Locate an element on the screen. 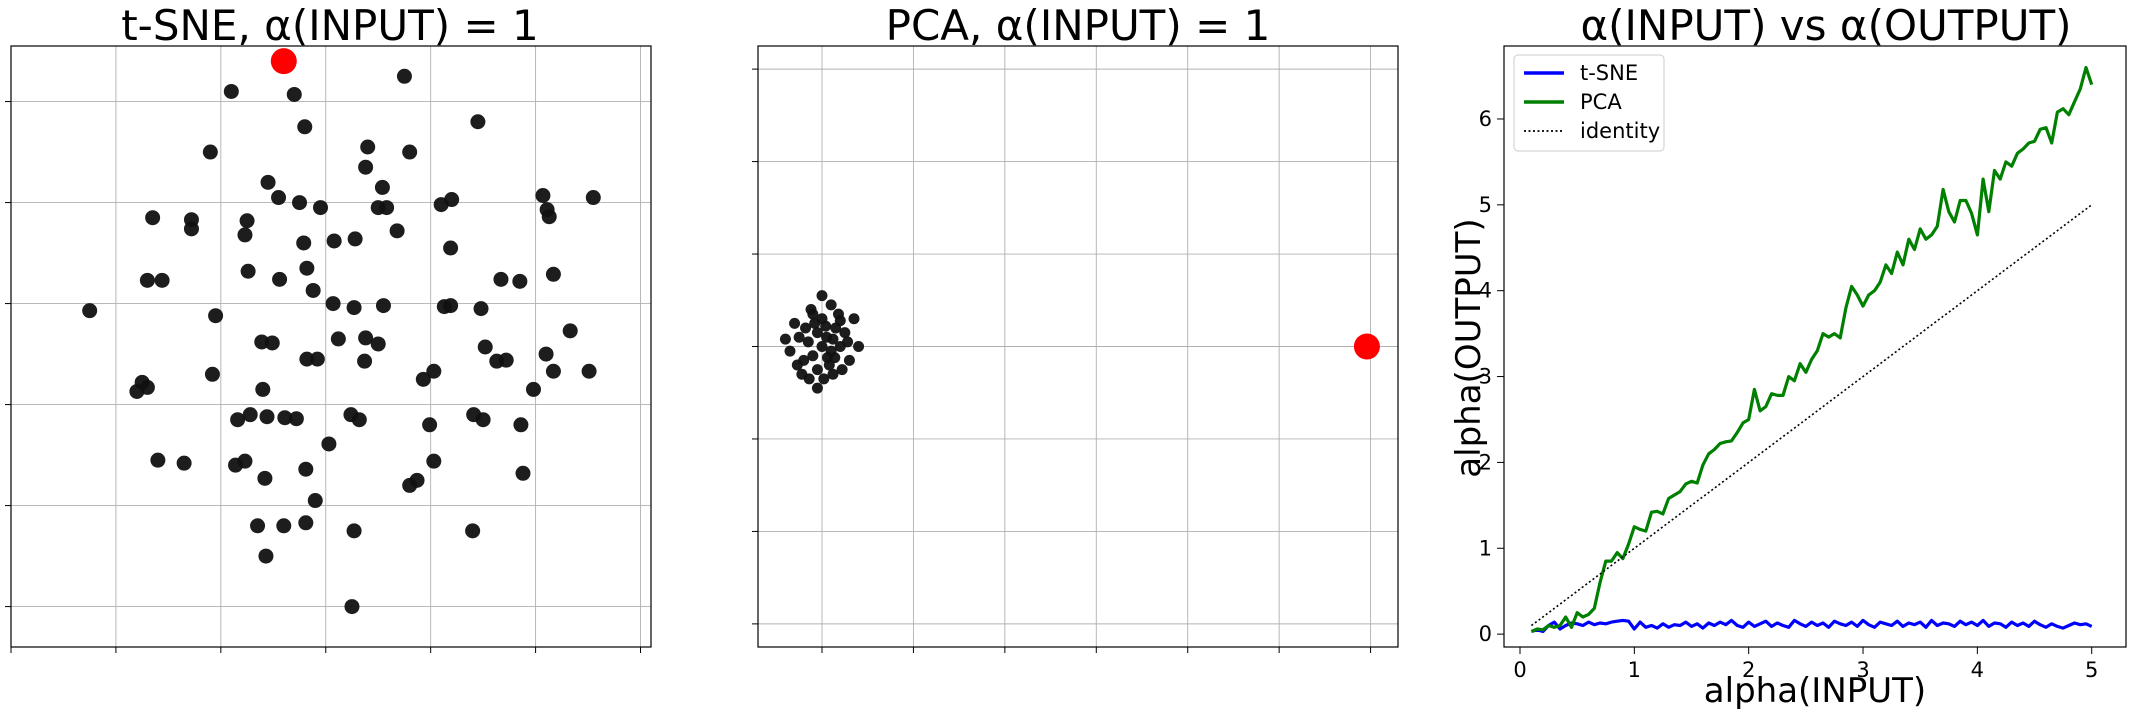 This screenshot has width=2152, height=712. y-tick-label: 0 is located at coordinates (1485, 634).